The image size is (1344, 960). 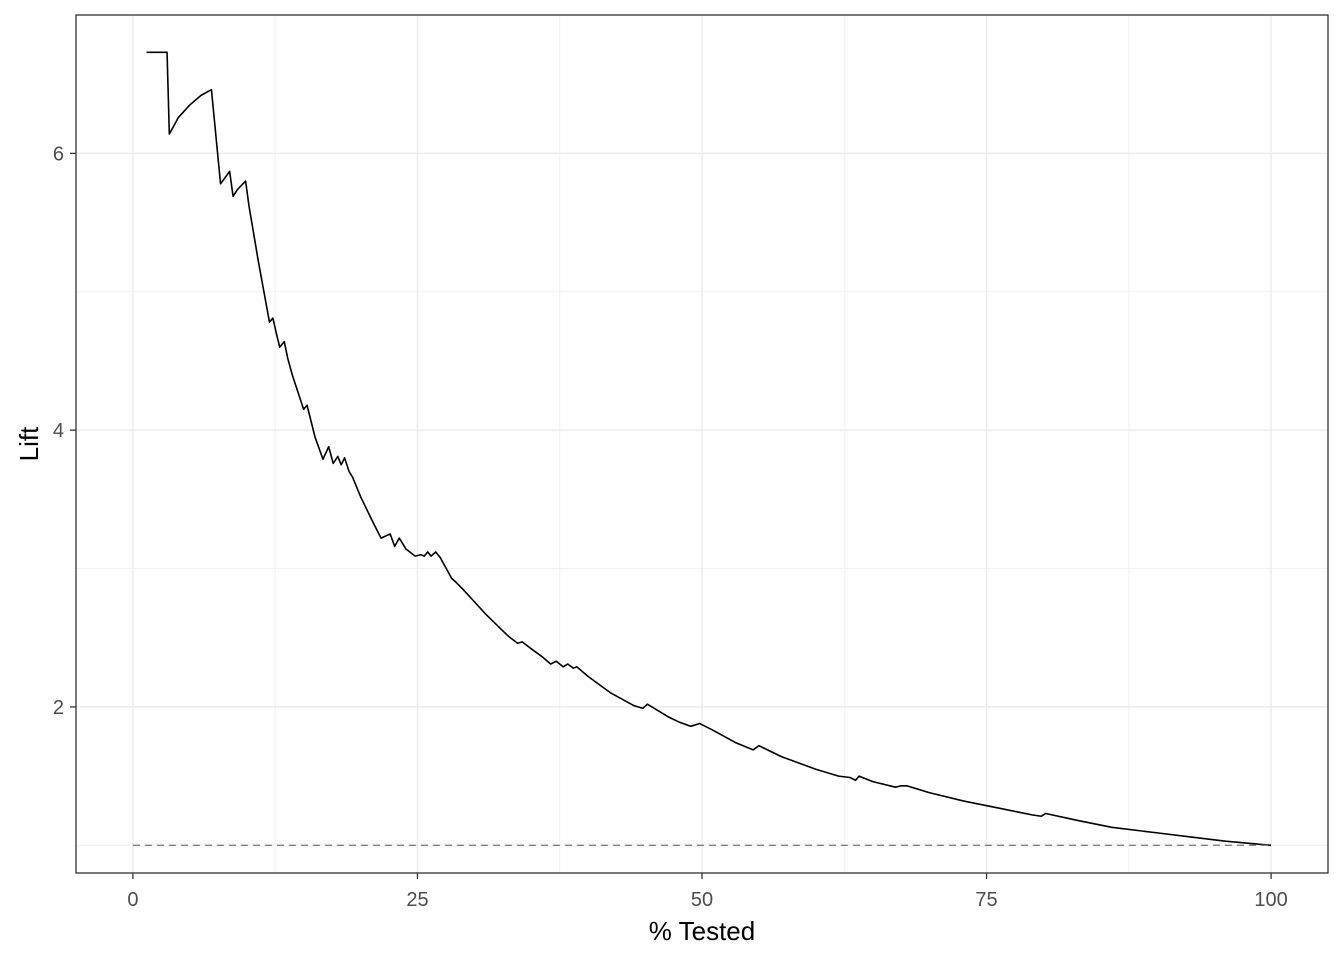 What do you see at coordinates (29, 443) in the screenshot?
I see `y-axis-title: Lift` at bounding box center [29, 443].